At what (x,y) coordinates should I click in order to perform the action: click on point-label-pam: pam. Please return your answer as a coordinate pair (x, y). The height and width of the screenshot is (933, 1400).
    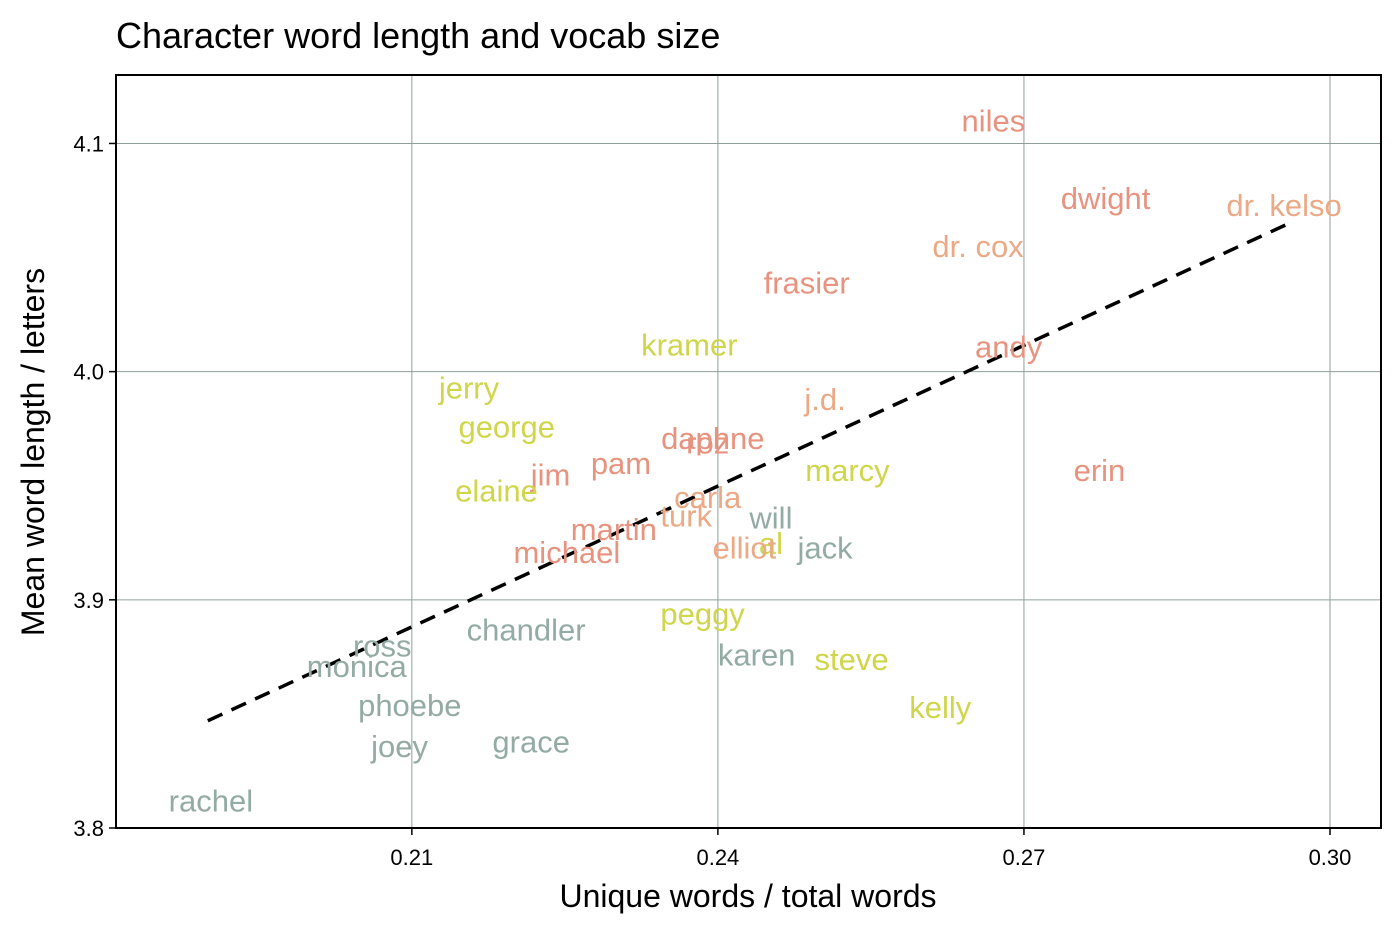
    Looking at the image, I should click on (621, 463).